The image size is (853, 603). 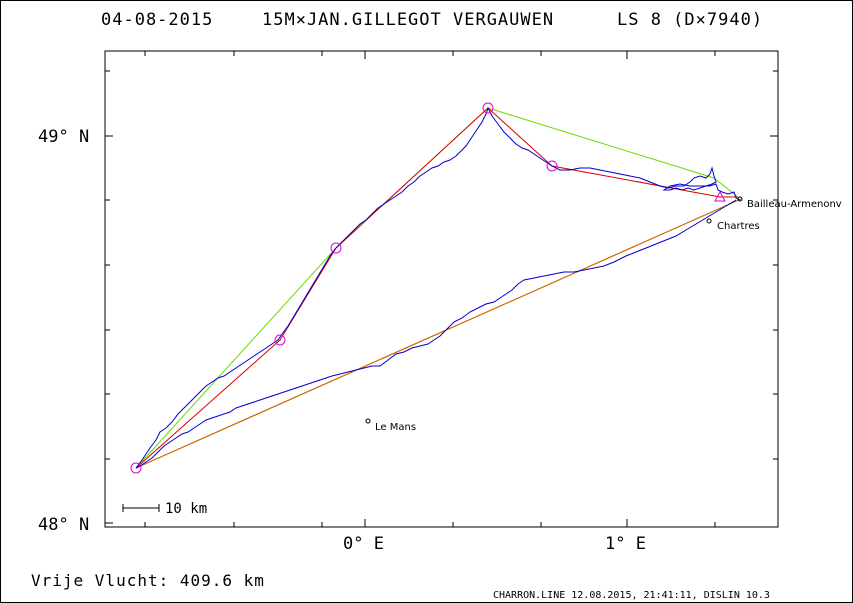 What do you see at coordinates (738, 226) in the screenshot?
I see `city-label-chartres: Chartres` at bounding box center [738, 226].